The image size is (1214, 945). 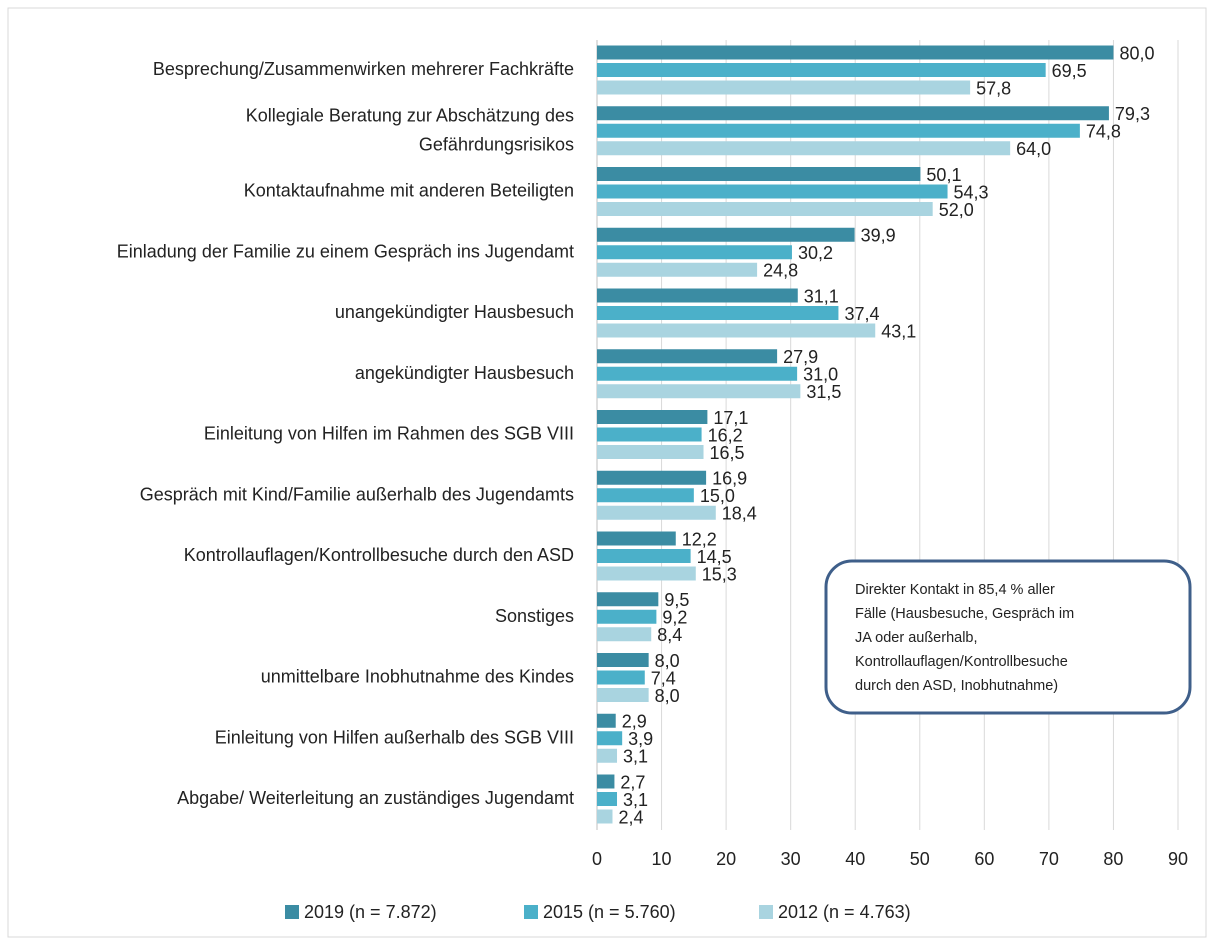 I want to click on value-label: 69,5, so click(x=1069, y=71).